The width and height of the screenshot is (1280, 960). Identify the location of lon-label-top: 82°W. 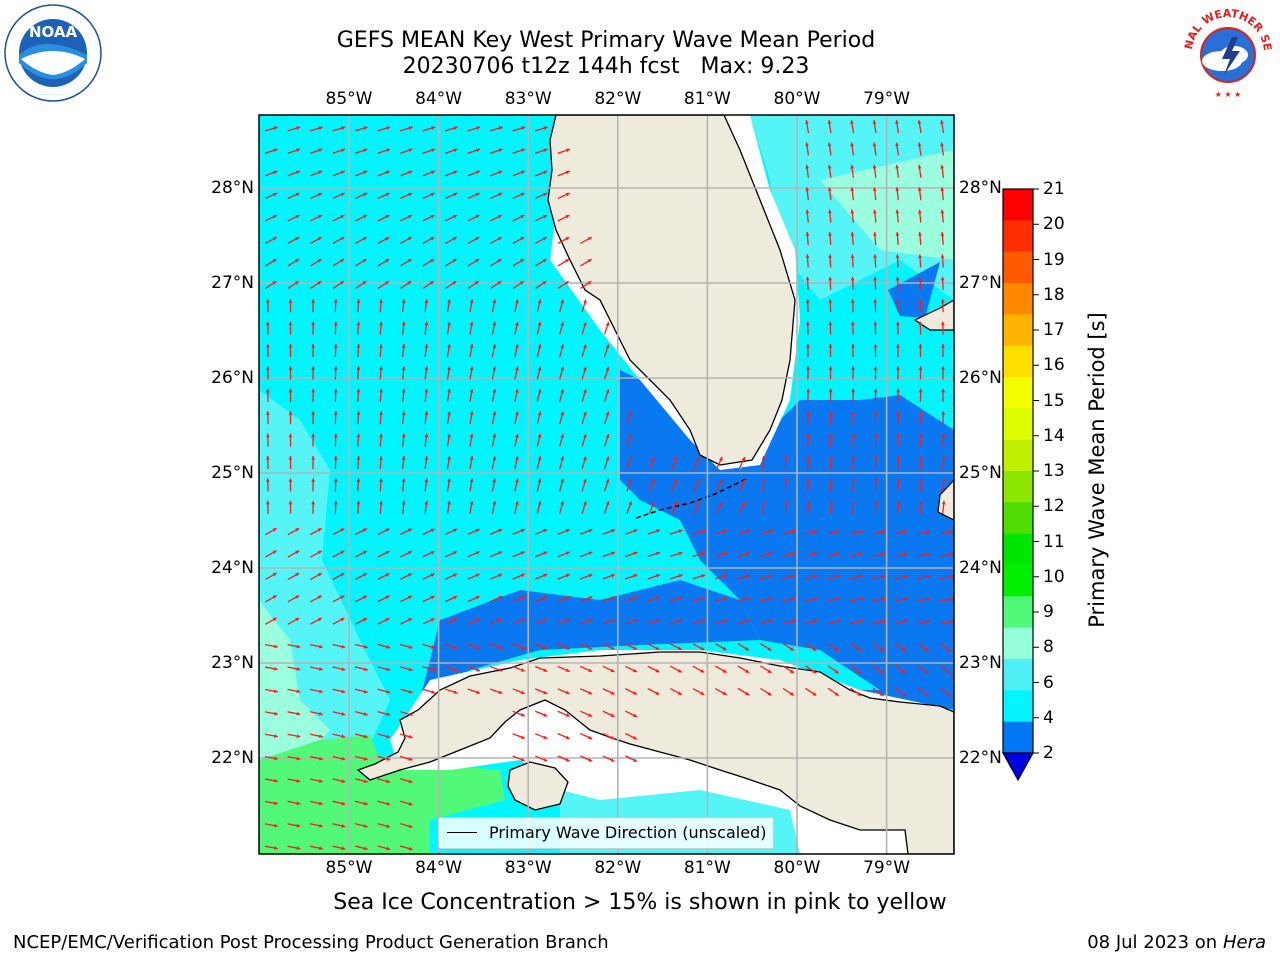
(618, 99).